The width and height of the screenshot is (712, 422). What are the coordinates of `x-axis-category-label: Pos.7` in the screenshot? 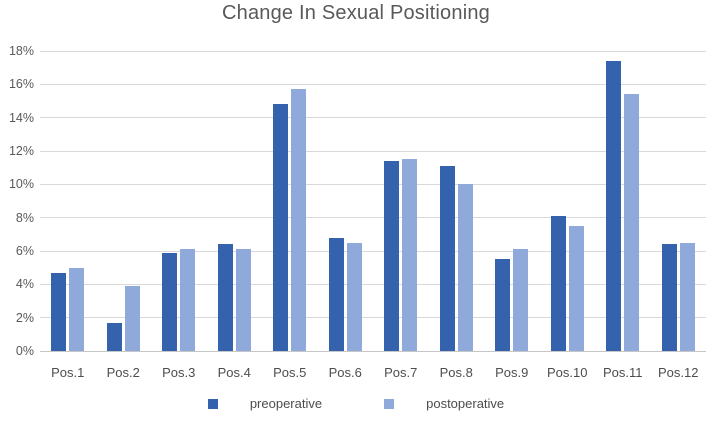 It's located at (401, 372).